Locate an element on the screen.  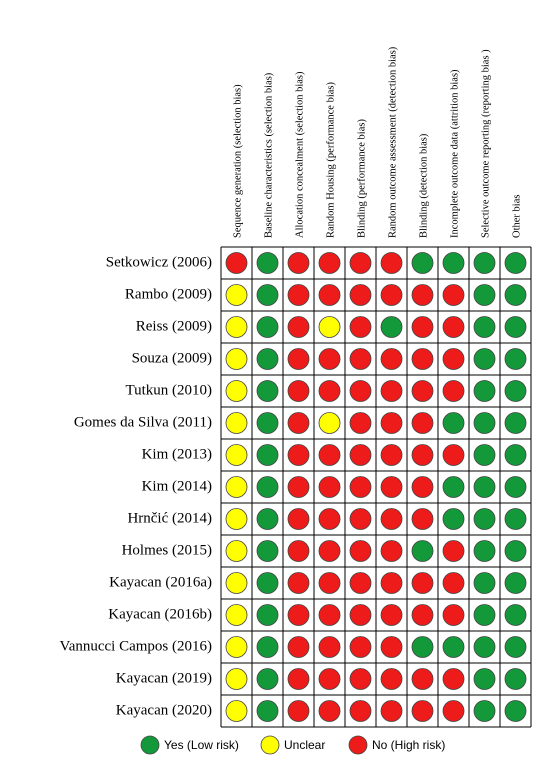
study-label: Hrnčić (2014) is located at coordinates (169, 518).